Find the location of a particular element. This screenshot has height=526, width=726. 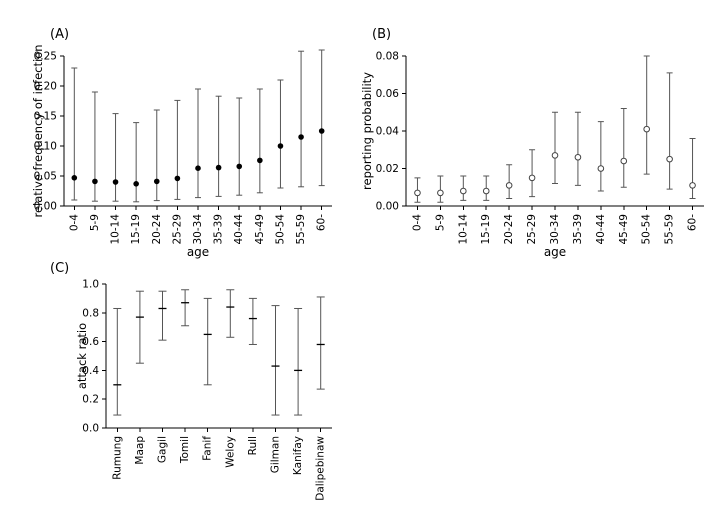

x-tick-label: Tomil is located at coordinates (185, 450).